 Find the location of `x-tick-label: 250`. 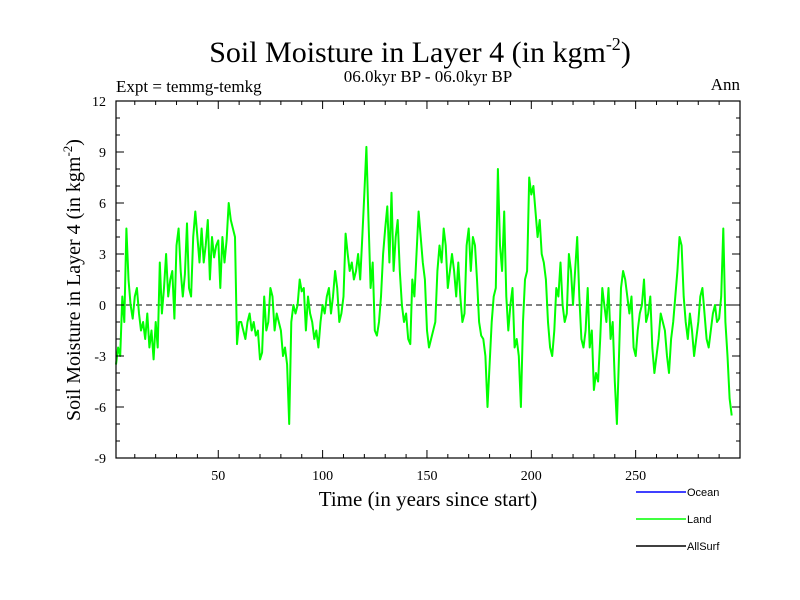

x-tick-label: 250 is located at coordinates (635, 476).